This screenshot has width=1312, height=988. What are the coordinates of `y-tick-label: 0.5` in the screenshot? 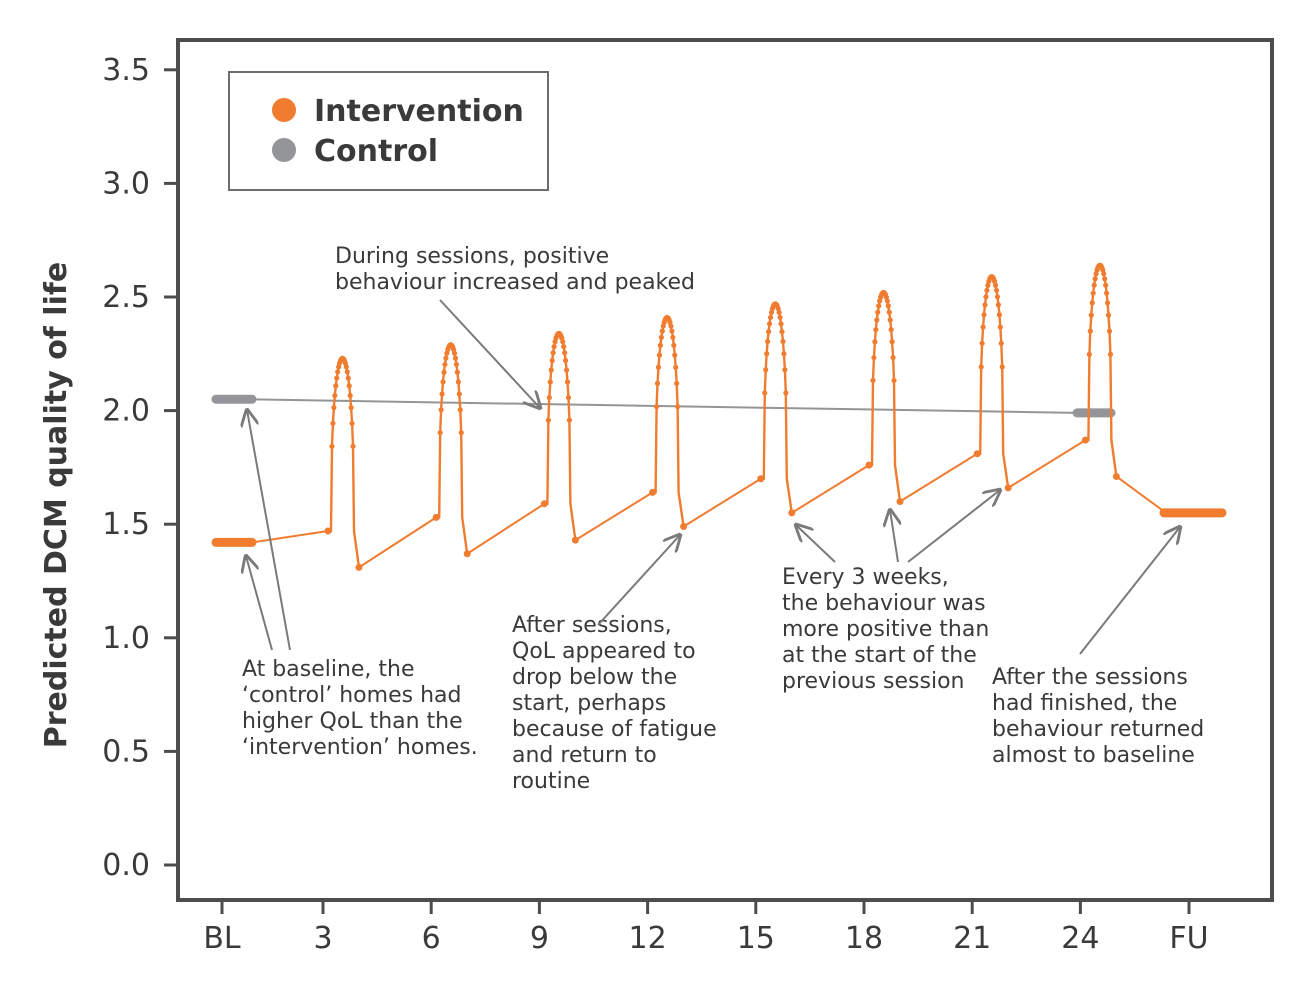 It's located at (126, 751).